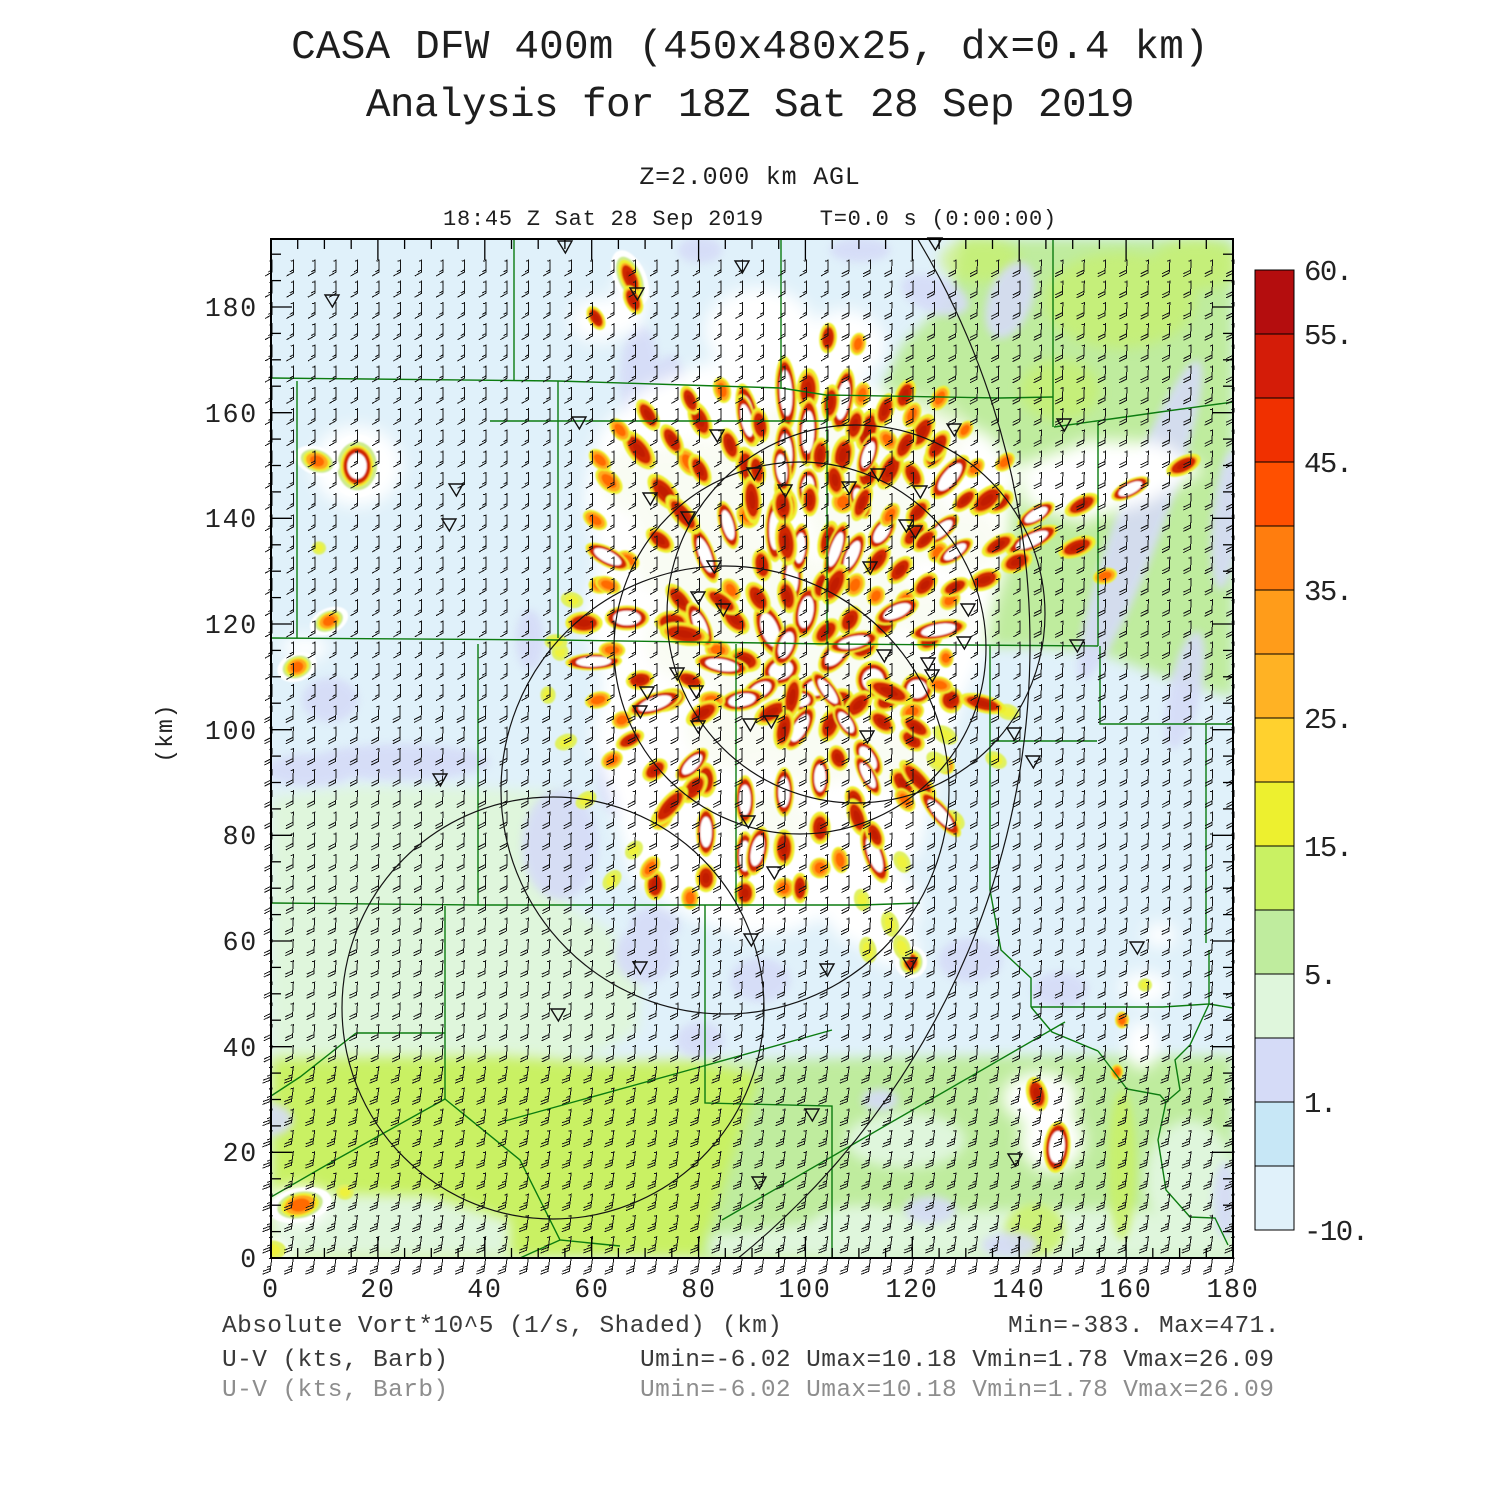 This screenshot has width=1500, height=1500. I want to click on svg-text:Analysis for 18Z Sat 28 Sep 20: Analysis for 18Z Sat 28 Sep 2019, so click(750, 106).